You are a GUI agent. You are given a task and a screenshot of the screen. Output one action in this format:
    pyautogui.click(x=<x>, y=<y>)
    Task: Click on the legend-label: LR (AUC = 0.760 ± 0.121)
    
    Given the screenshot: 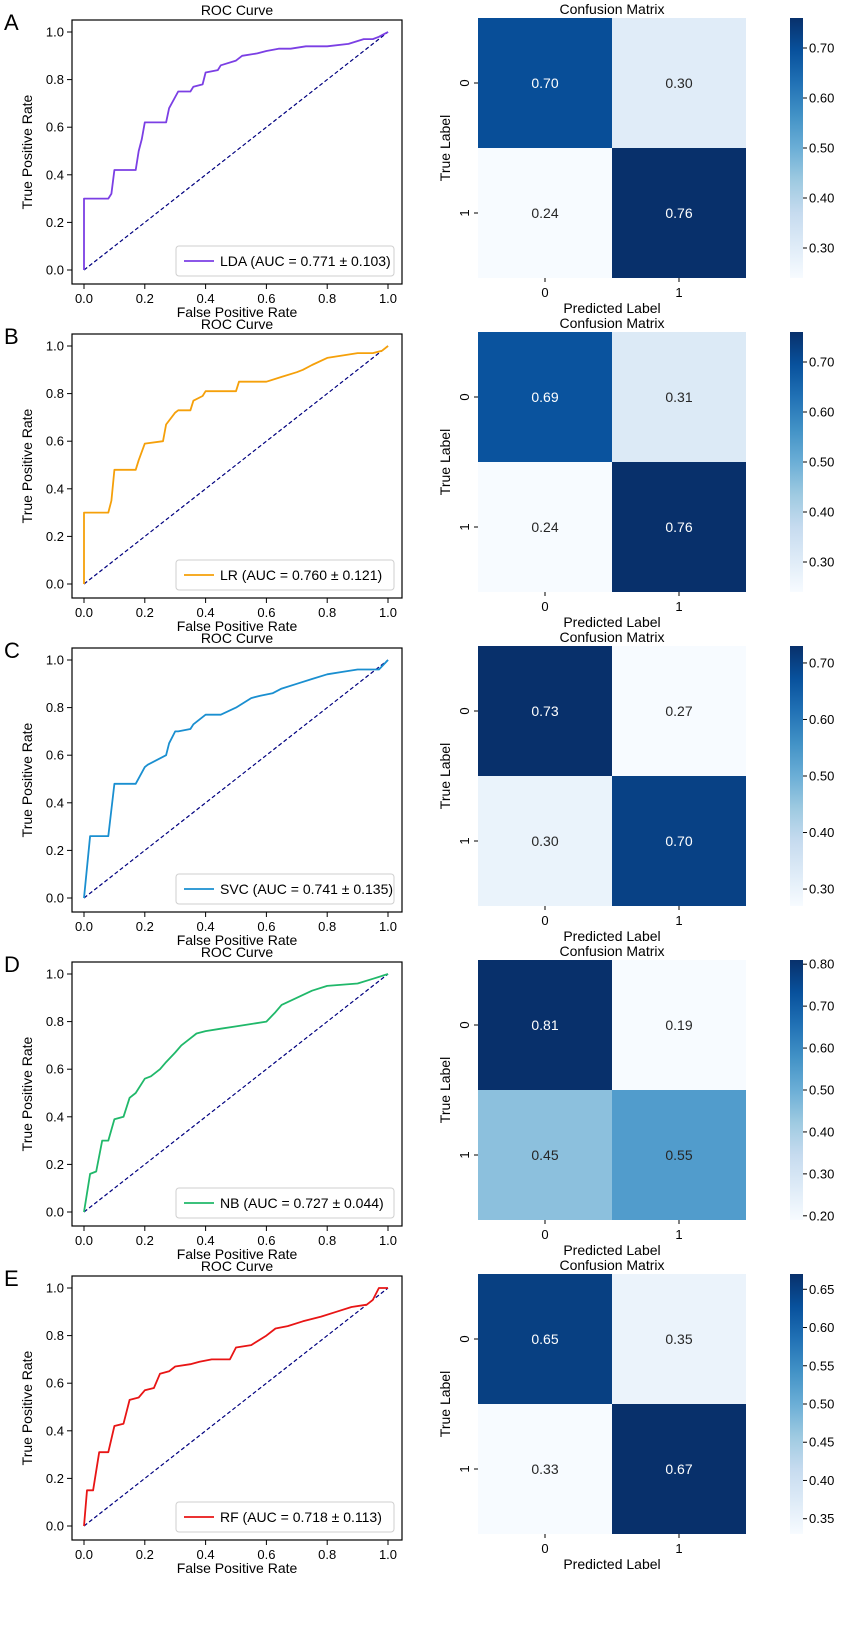 What is the action you would take?
    pyautogui.click(x=301, y=575)
    